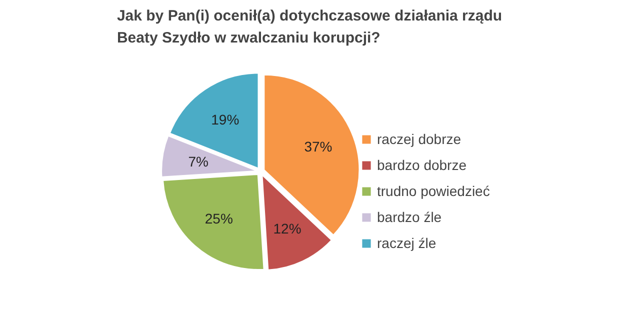 This screenshot has width=618, height=320. What do you see at coordinates (309, 26) in the screenshot?
I see `chart-title: Jak by Pan(i) ocenił(a) dotychczasowe działania rządu Beaty Szydło w zwalczaniu korupcji?` at bounding box center [309, 26].